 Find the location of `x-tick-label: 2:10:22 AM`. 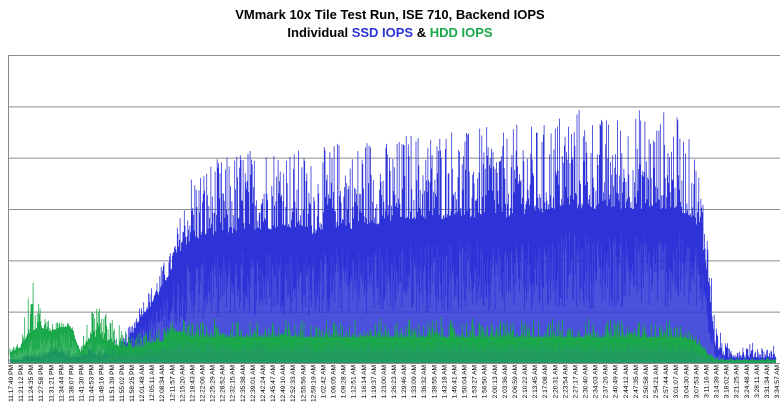

x-tick-label: 2:10:22 AM is located at coordinates (525, 381).